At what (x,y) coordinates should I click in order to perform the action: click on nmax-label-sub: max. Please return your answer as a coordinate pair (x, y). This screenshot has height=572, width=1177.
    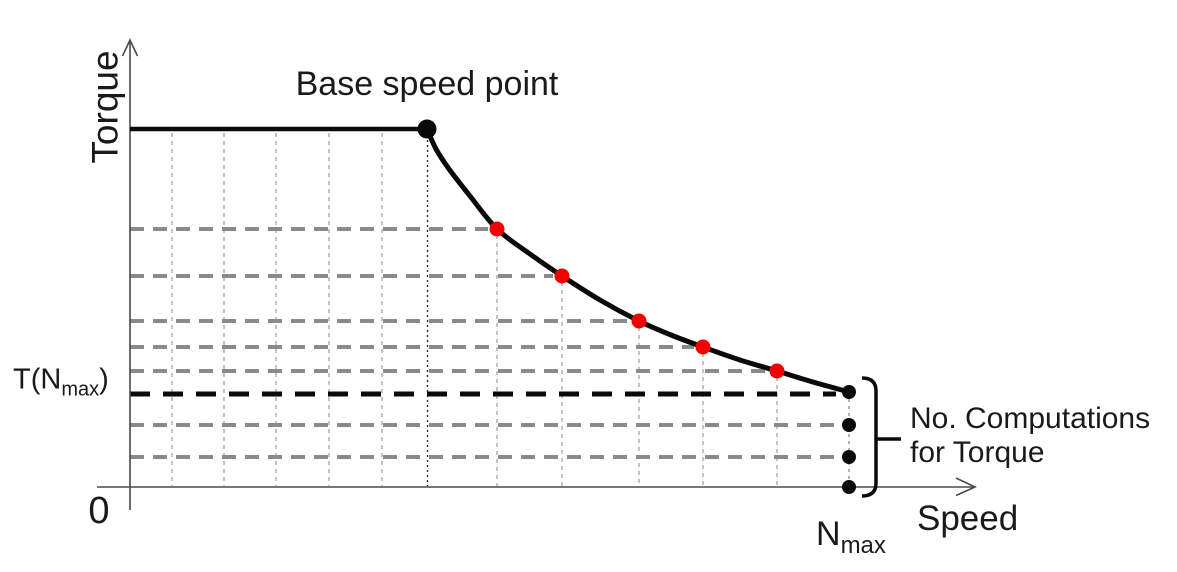
    Looking at the image, I should click on (863, 545).